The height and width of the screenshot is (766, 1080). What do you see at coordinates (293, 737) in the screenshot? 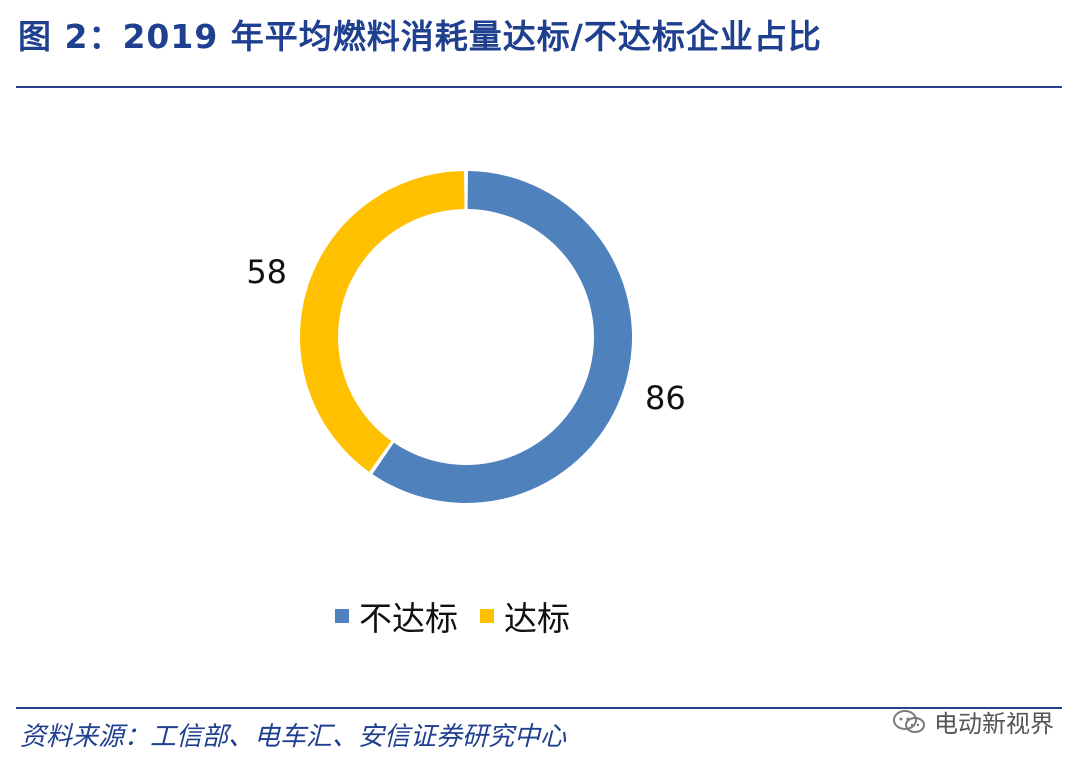
I see `source-note: 资料来源：工信部、电车汇、安信证券研究中心` at bounding box center [293, 737].